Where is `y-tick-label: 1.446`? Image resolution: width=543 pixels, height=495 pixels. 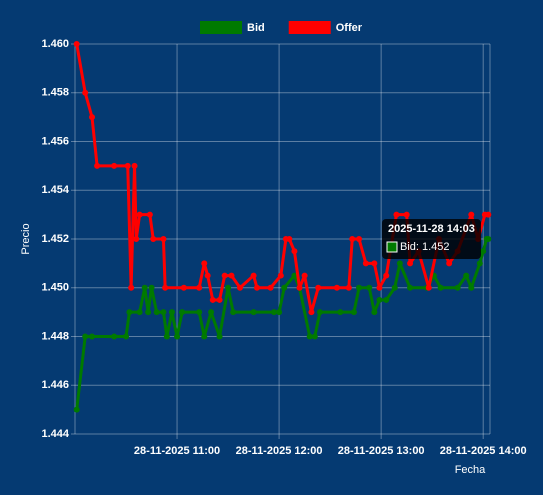 y-tick-label: 1.446 is located at coordinates (55, 385).